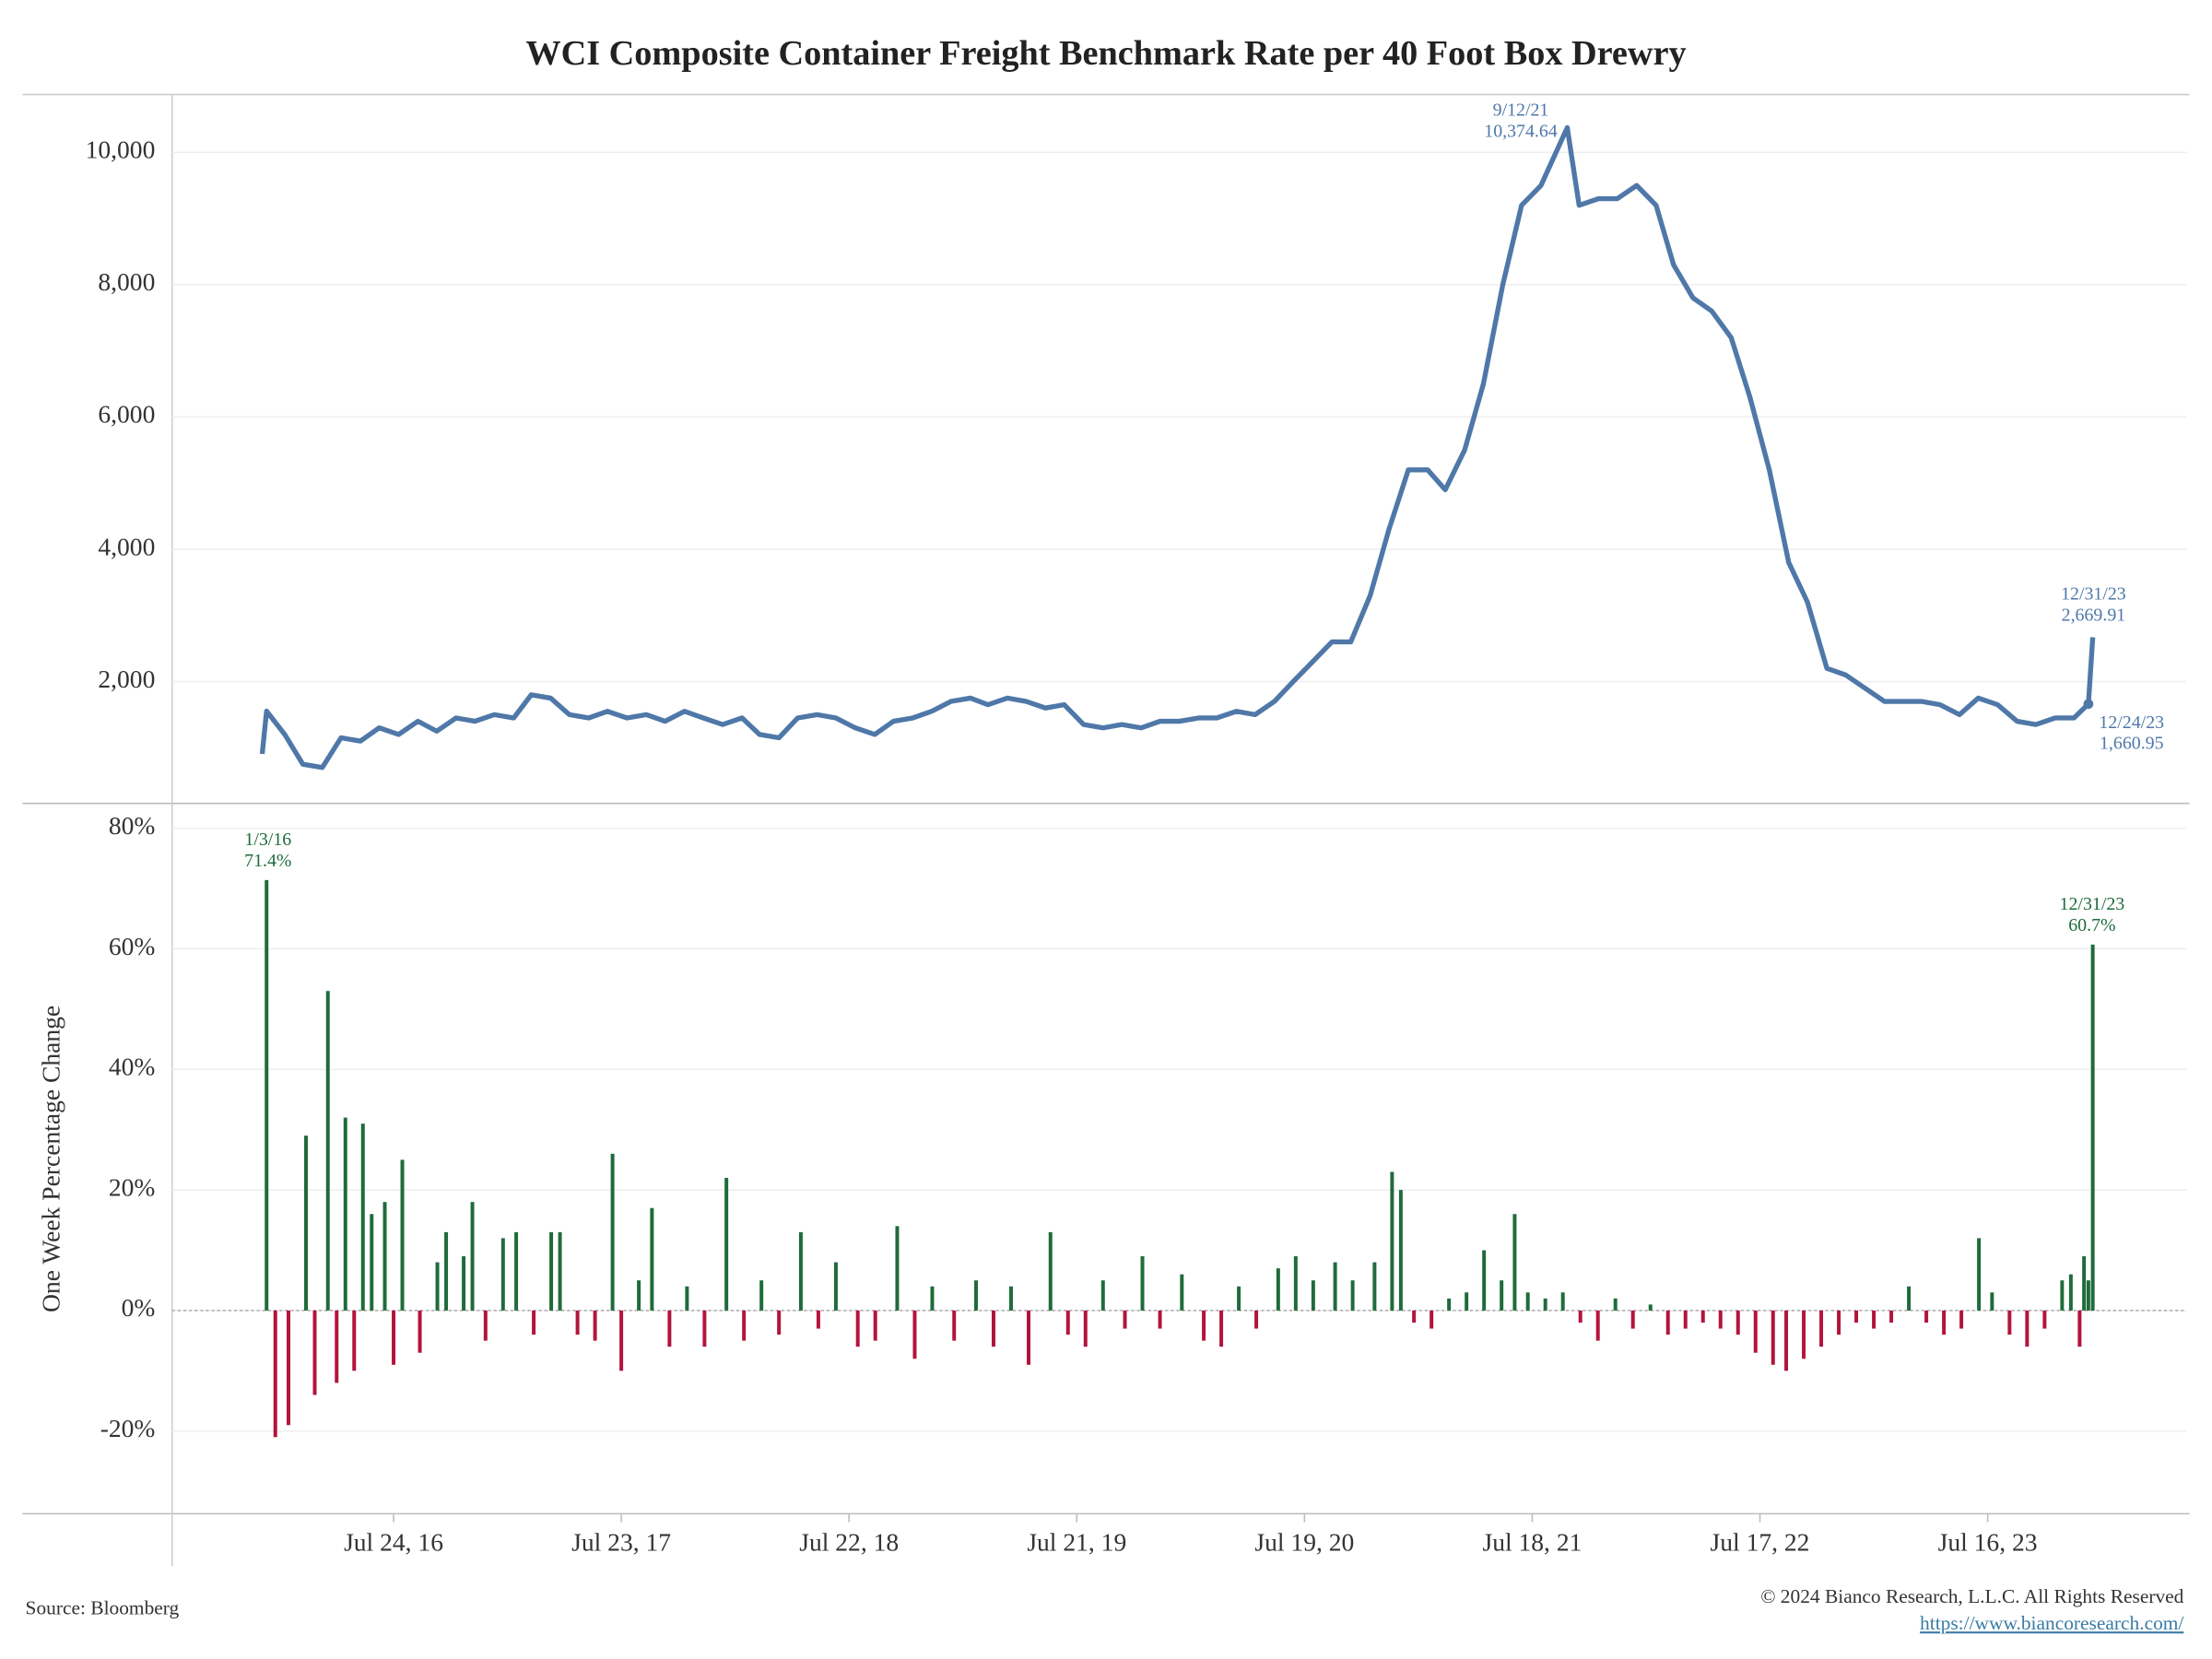 The image size is (2212, 1659). What do you see at coordinates (267, 840) in the screenshot?
I see `annotation: 1/3/16` at bounding box center [267, 840].